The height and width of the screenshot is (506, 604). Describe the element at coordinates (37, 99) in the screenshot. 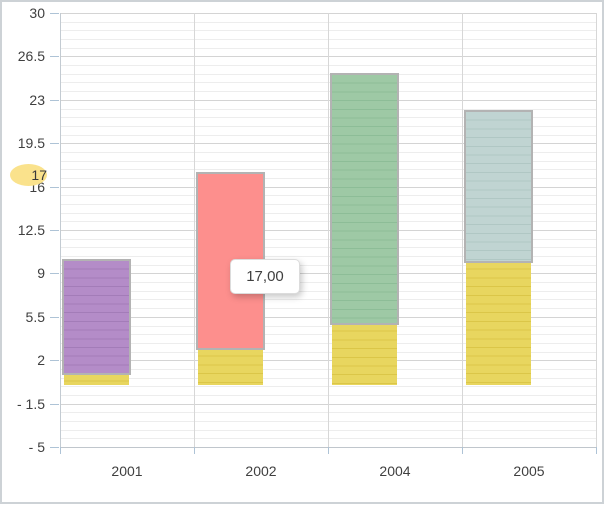

I see `y-axis-tick-label: 23` at that location.